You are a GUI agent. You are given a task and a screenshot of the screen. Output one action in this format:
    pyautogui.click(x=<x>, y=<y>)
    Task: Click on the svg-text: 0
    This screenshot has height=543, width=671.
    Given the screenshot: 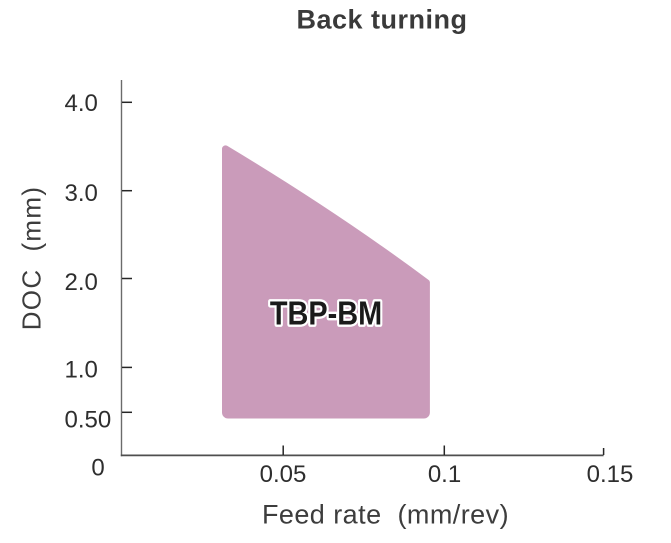 What is the action you would take?
    pyautogui.click(x=97, y=468)
    